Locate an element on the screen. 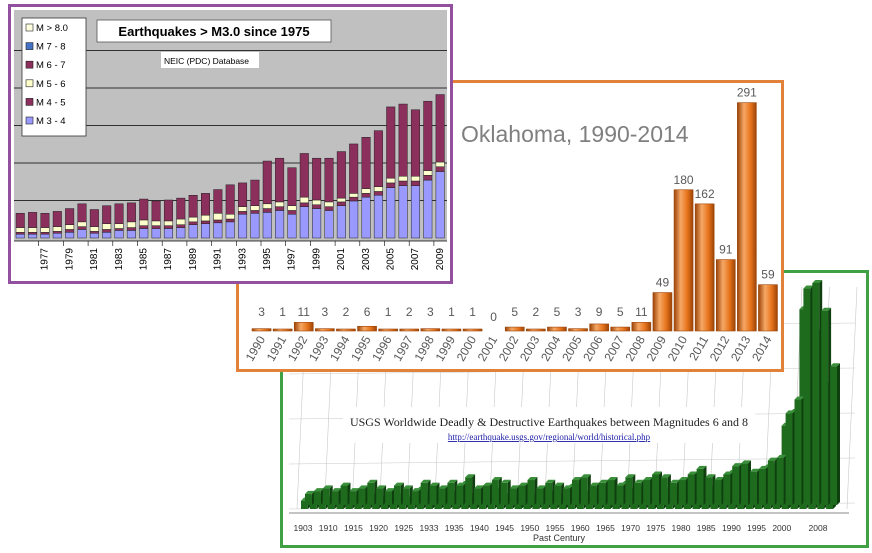  oklahoma-x-tick-label: 2001 is located at coordinates (488, 348).